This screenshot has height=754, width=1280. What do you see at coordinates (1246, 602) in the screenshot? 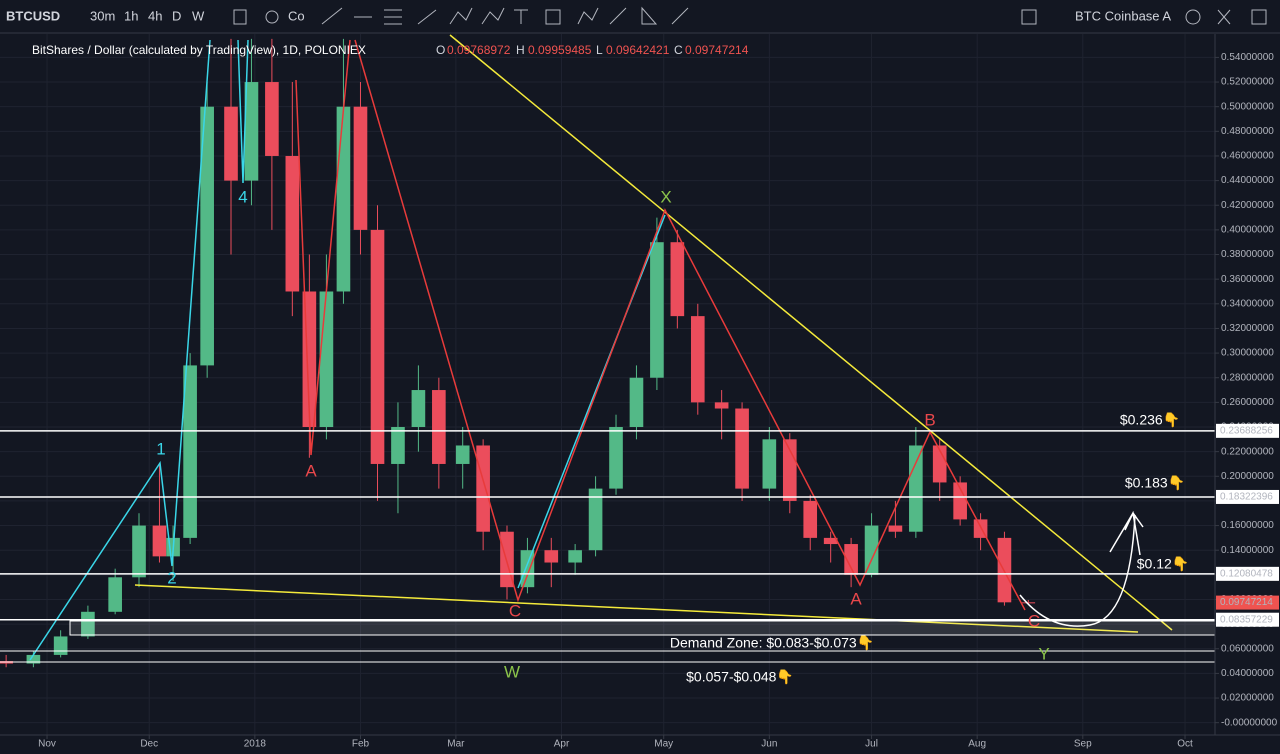
I see `last-price-label: 0.09747214` at bounding box center [1246, 602].